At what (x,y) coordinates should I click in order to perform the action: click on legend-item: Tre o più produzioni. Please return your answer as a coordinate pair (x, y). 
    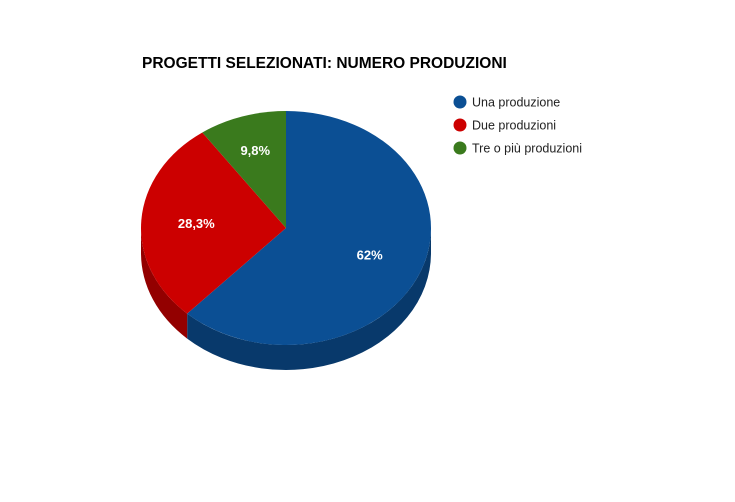
    Looking at the image, I should click on (527, 149).